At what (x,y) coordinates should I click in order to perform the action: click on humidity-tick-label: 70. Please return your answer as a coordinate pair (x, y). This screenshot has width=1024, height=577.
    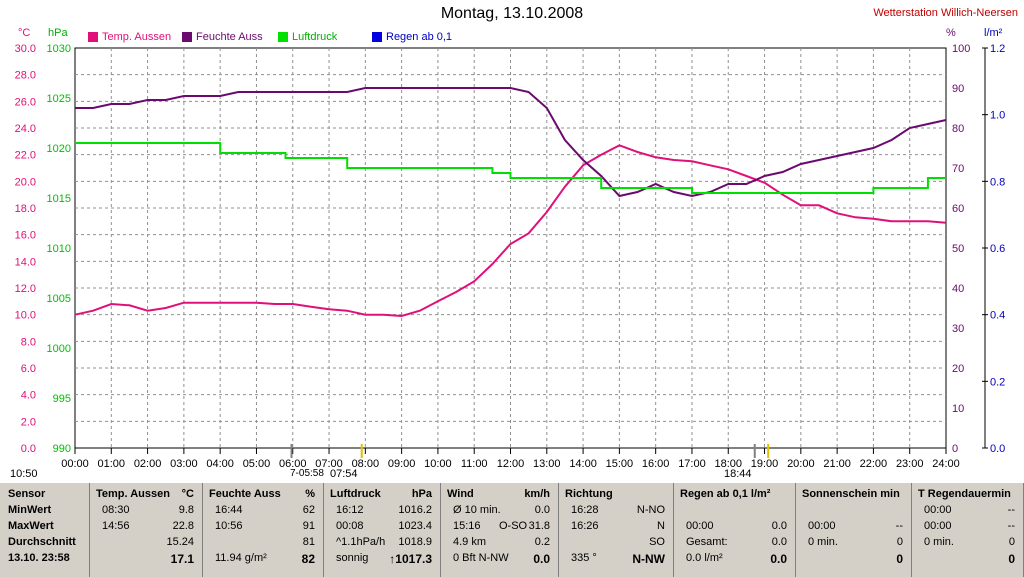
    Looking at the image, I should click on (958, 169).